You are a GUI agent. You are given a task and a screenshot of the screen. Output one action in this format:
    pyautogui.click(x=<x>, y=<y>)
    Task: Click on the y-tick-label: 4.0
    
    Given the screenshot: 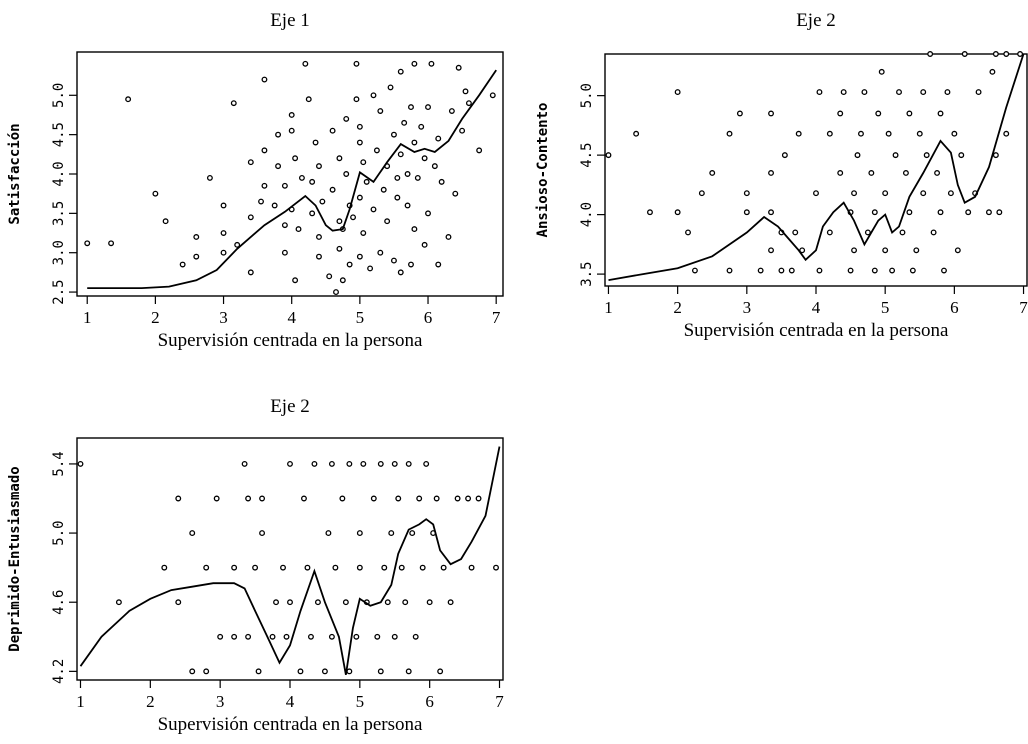 What is the action you would take?
    pyautogui.click(x=587, y=214)
    